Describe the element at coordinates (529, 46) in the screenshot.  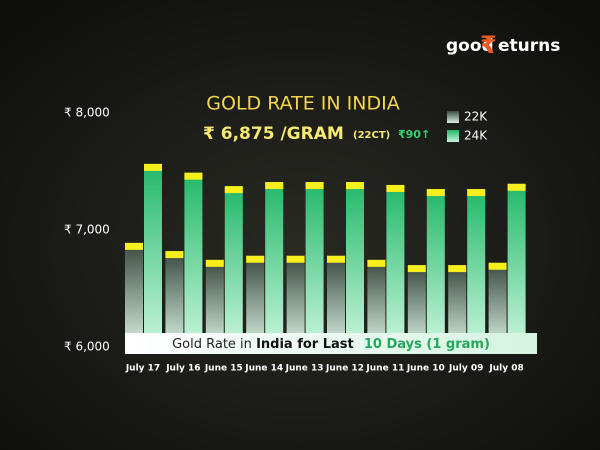
I see `logo-eturns: eturns` at that location.